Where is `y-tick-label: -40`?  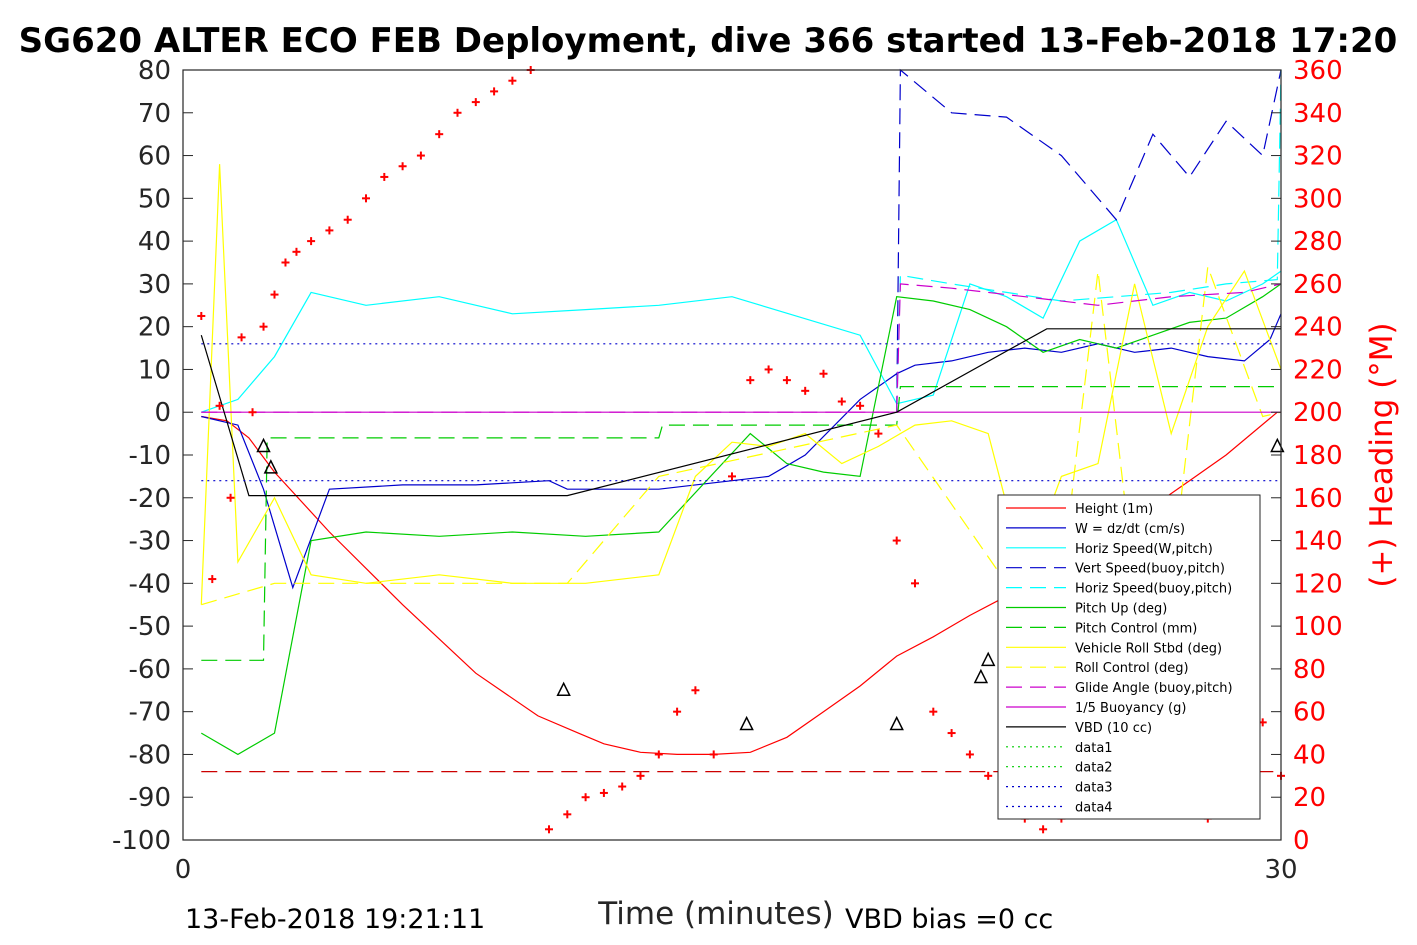 y-tick-label: -40 is located at coordinates (150, 584).